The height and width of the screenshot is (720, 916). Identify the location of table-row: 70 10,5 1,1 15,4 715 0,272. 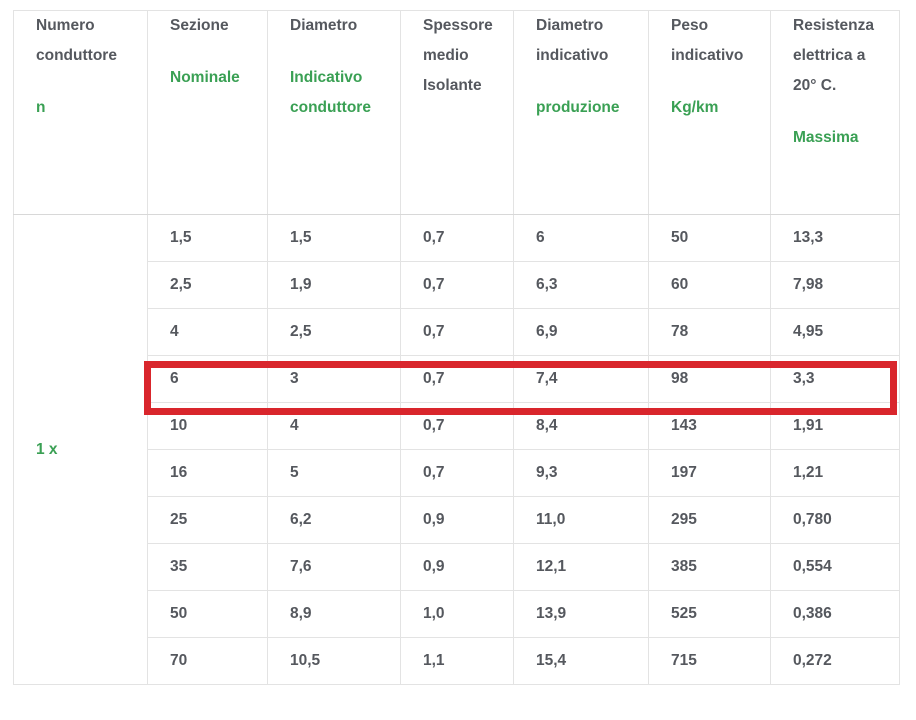
(457, 661).